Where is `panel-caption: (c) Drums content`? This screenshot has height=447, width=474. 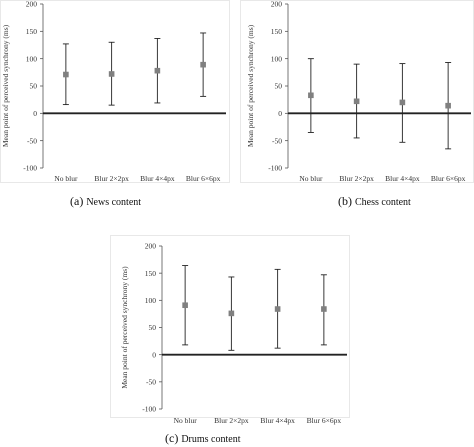
panel-caption: (c) Drums content is located at coordinates (203, 438).